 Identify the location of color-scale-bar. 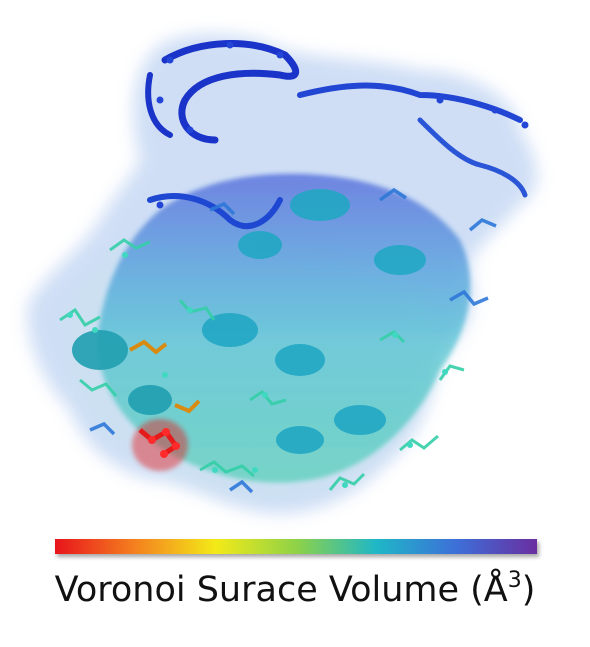
(296, 546).